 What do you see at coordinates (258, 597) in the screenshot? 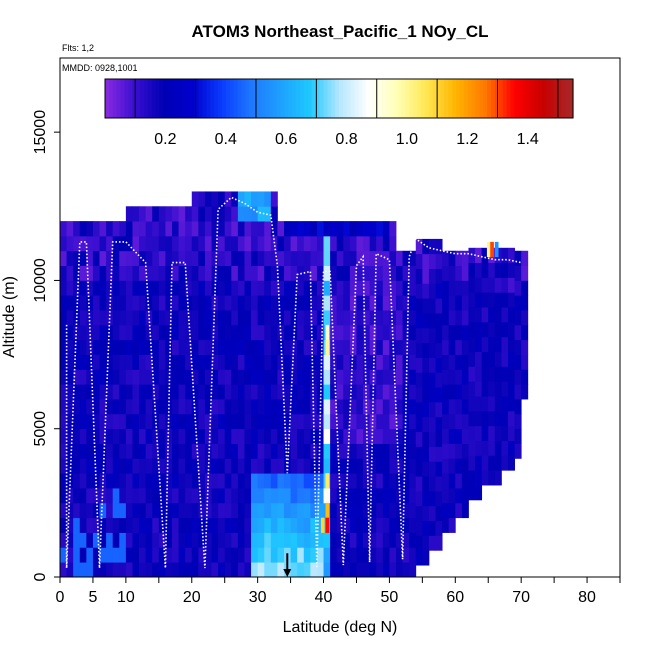
I see `x-tick-label: 30` at bounding box center [258, 597].